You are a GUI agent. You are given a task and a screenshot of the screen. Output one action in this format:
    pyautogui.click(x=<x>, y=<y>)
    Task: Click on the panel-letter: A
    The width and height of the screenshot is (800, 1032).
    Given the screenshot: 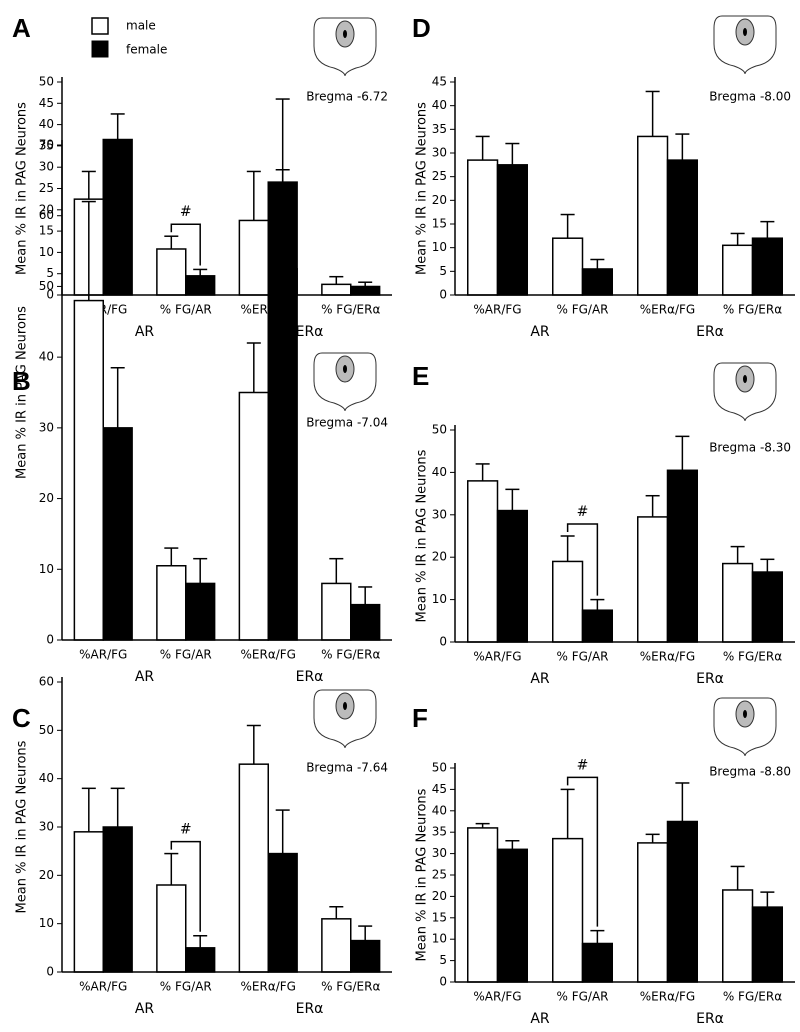 What is the action you would take?
    pyautogui.click(x=21, y=28)
    